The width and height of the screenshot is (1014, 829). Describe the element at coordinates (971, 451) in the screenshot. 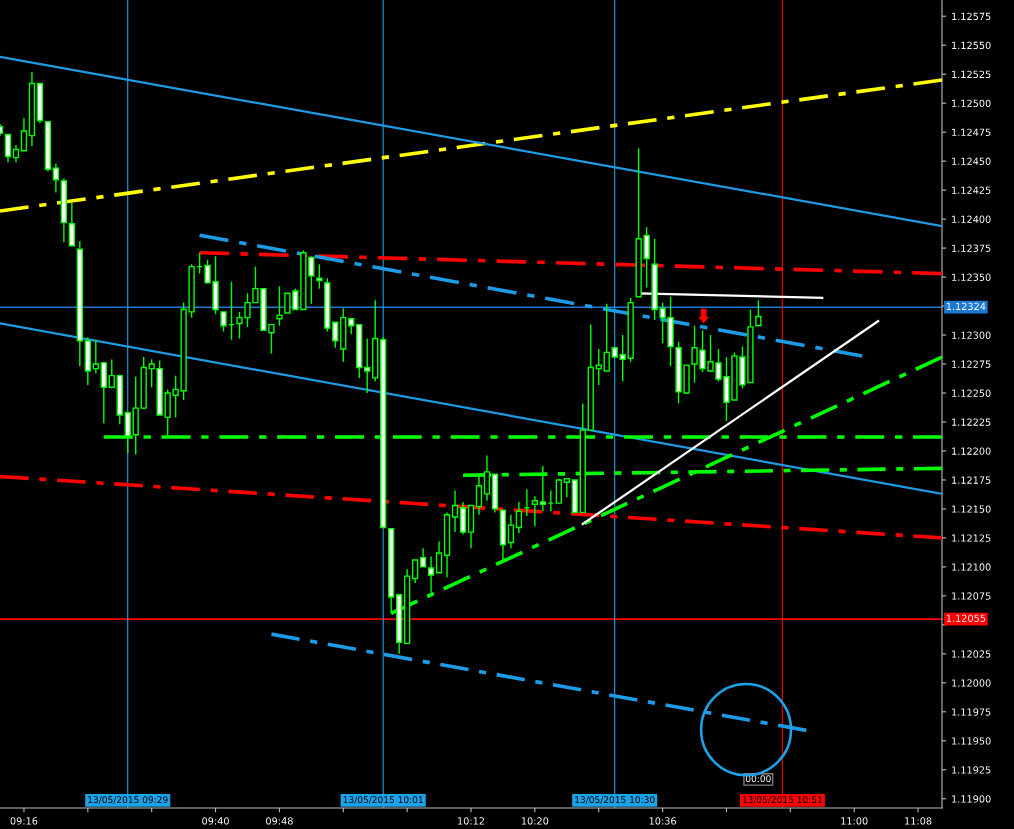

I see `y-tick-label: 1.12200` at that location.